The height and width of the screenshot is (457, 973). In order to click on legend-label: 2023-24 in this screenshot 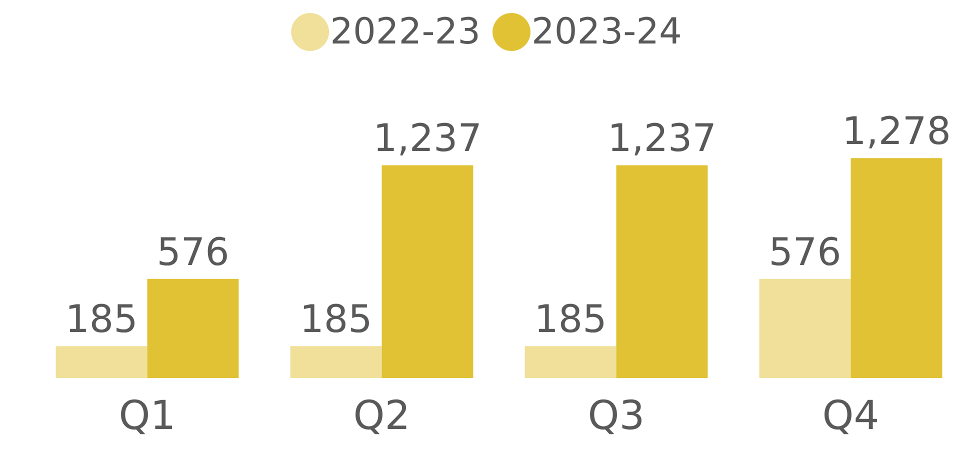, I will do `click(607, 32)`.